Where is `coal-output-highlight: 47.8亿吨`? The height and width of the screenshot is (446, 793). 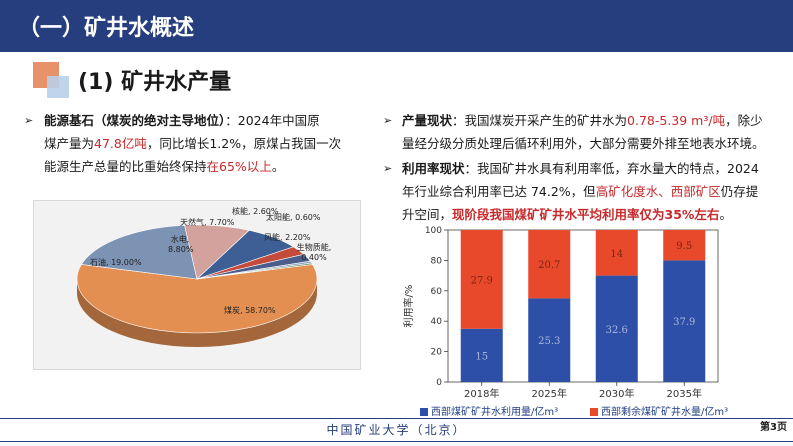 coal-output-highlight: 47.8亿吨 is located at coordinates (120, 143).